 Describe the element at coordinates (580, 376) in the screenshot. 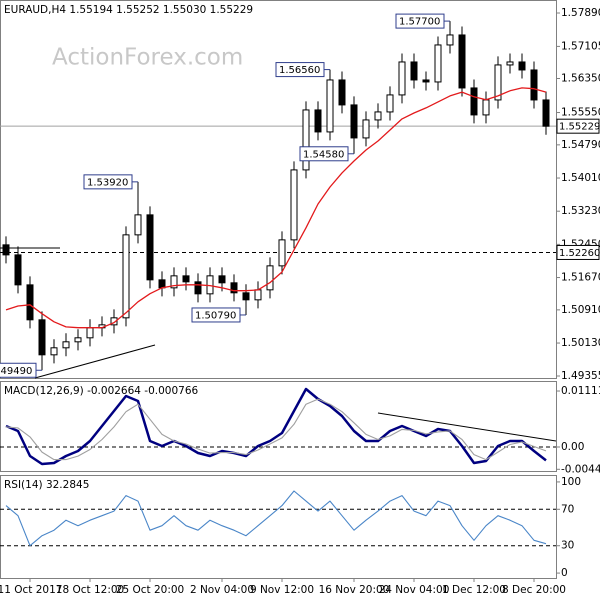

I see `y-tick-label: 1.49355` at that location.